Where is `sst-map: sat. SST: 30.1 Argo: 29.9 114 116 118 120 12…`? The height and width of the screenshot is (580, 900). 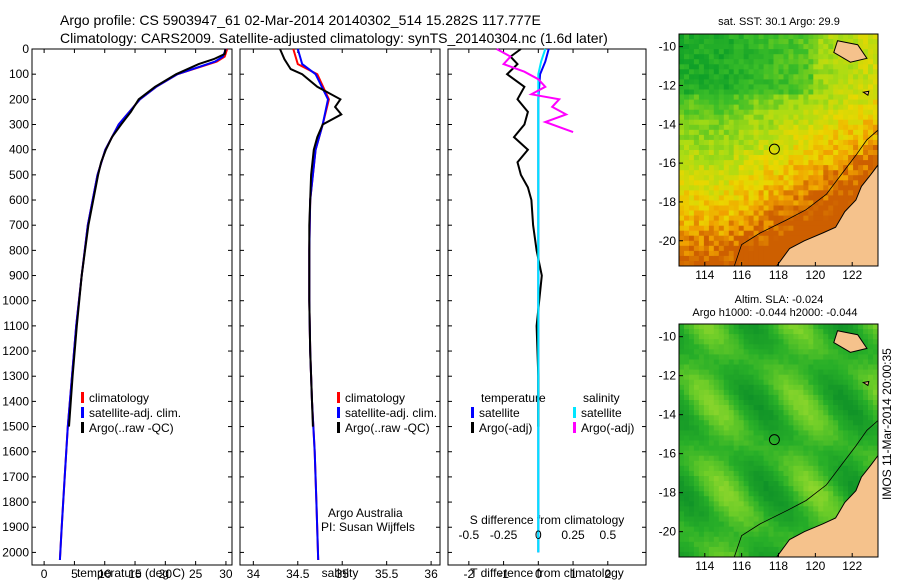 sst-map: sat. SST: 30.1 Argo: 29.9 114 116 118 120 12… is located at coordinates (769, 149).